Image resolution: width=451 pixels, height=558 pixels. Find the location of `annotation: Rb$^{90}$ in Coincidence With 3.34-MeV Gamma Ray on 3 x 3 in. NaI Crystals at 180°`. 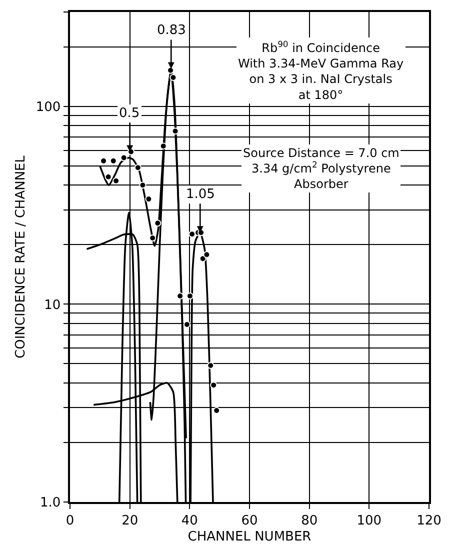

annotation: Rb$^{90}$ in Coincidence With 3.34-MeV Gamma Ray on 3 x 3 in. NaI Crystals at 180° is located at coordinates (321, 70).